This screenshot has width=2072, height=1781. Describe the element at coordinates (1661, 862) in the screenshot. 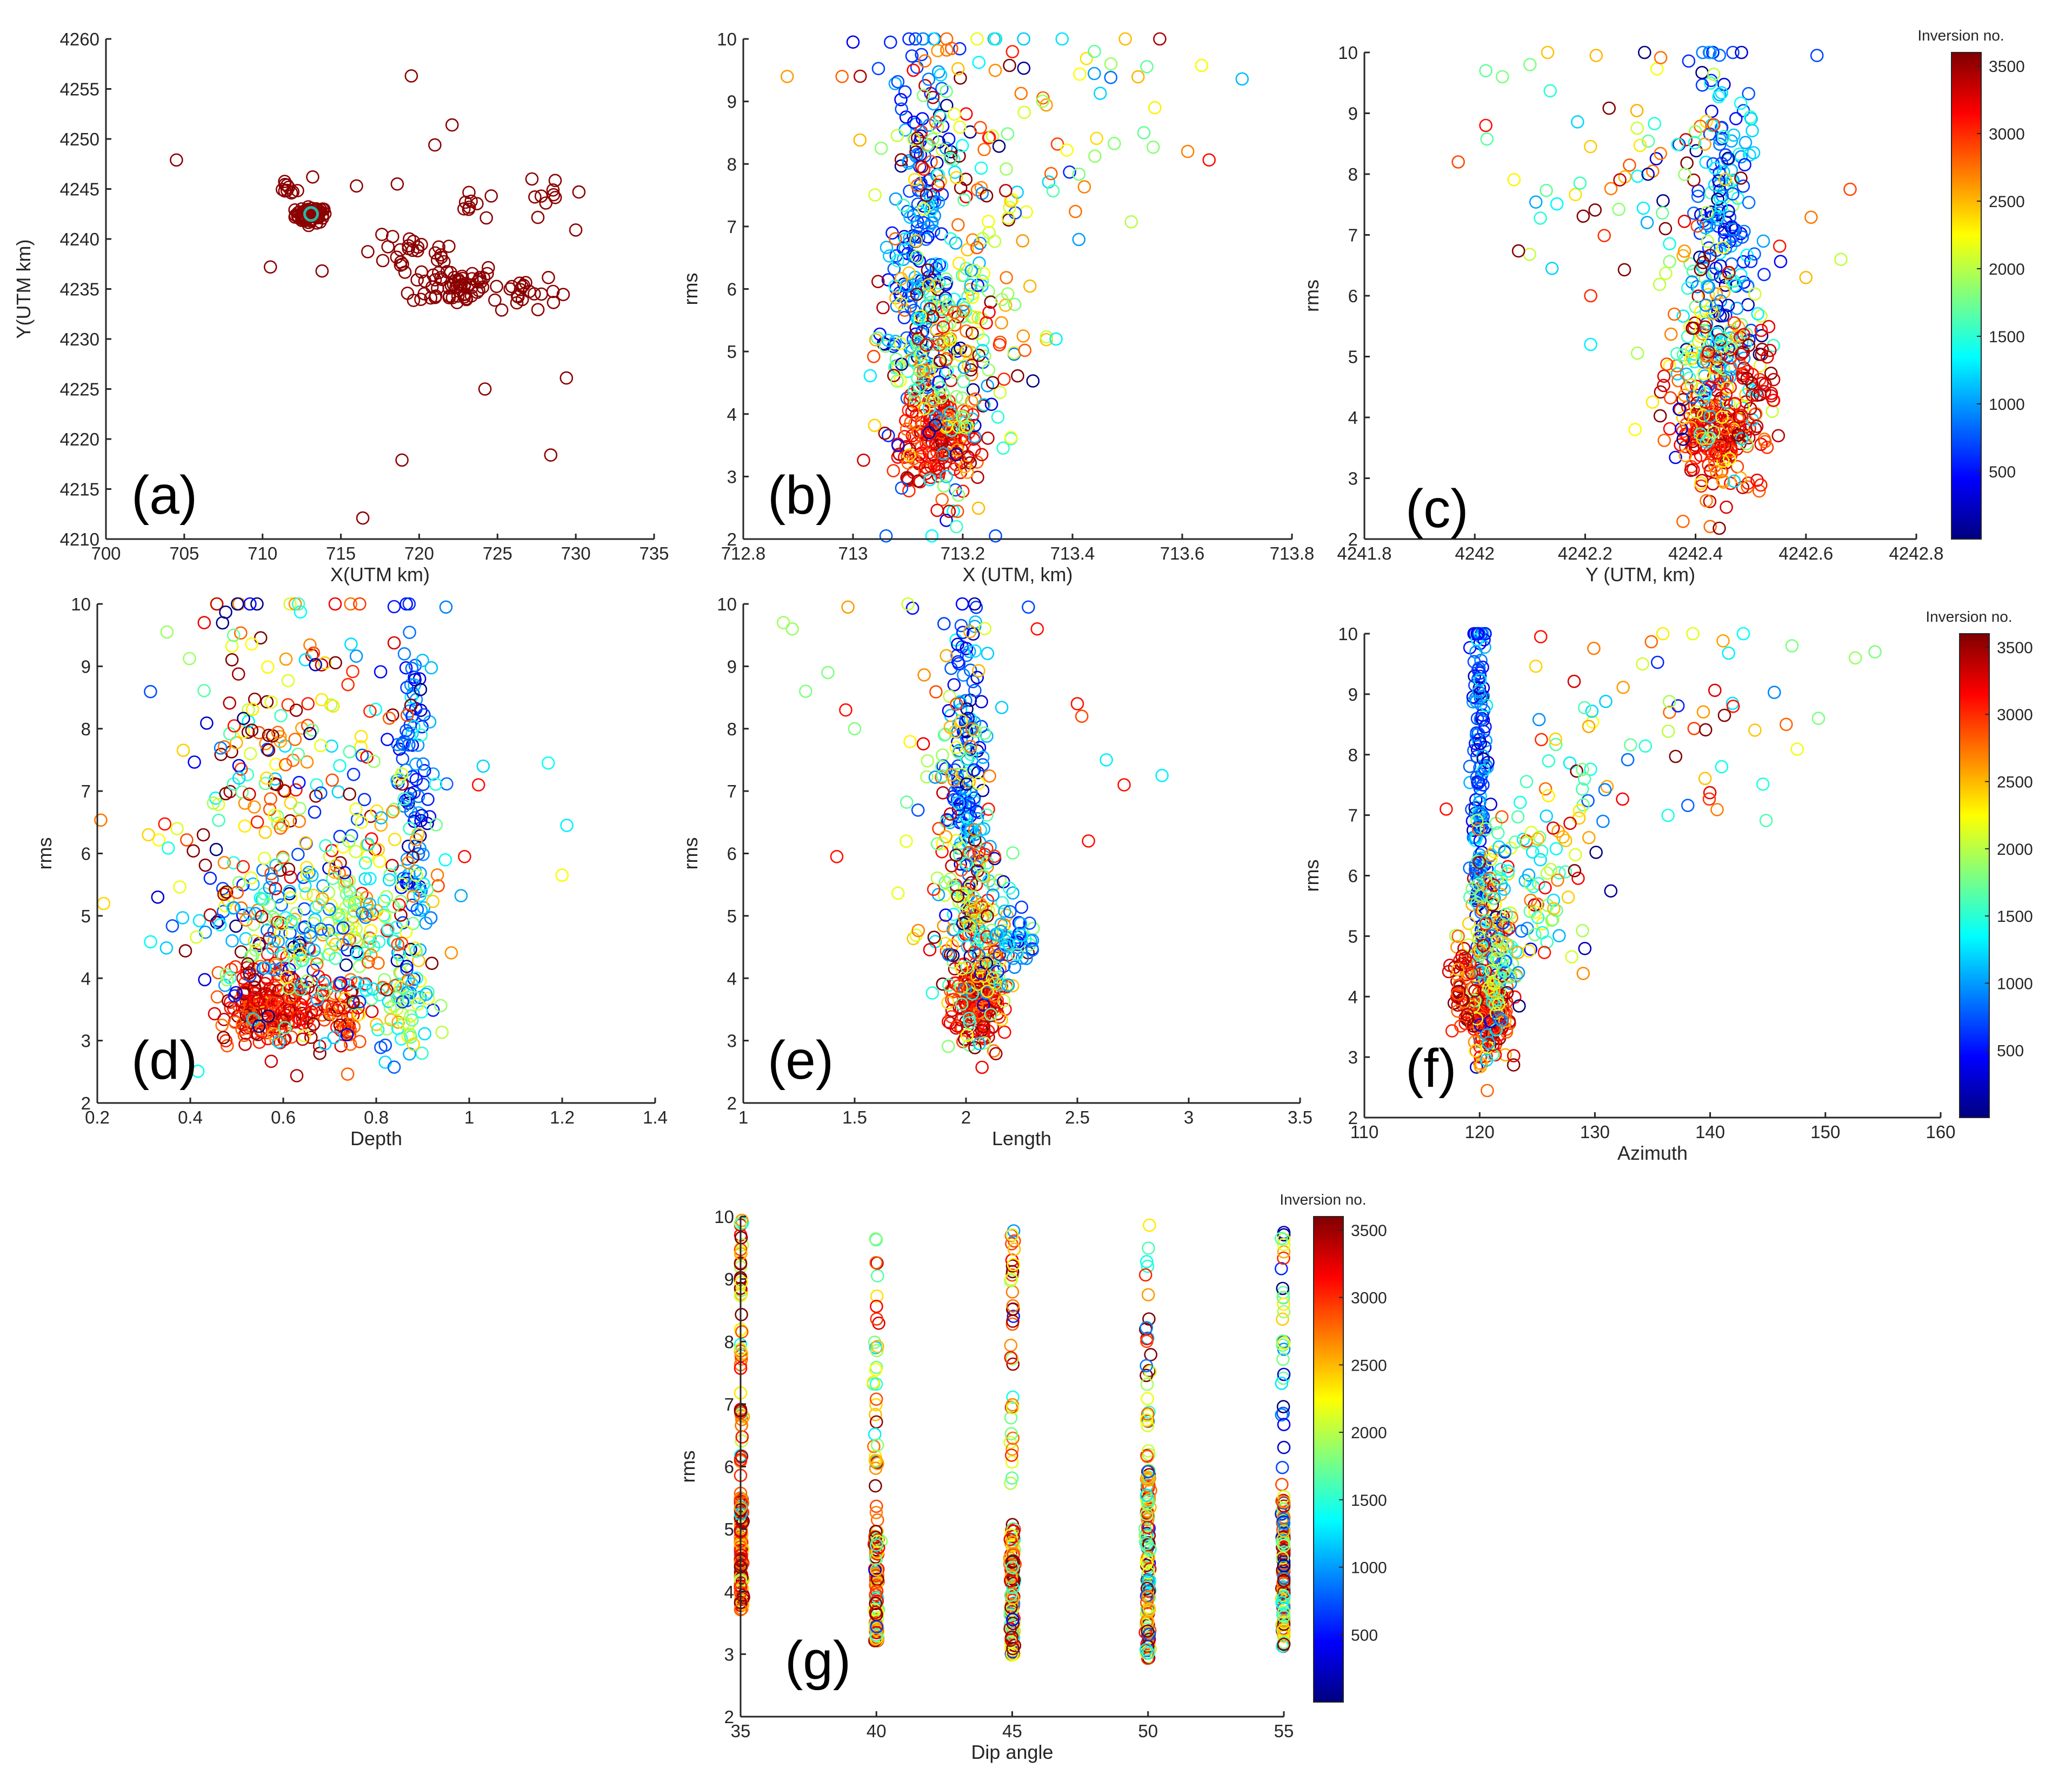

I see `markers-f` at that location.